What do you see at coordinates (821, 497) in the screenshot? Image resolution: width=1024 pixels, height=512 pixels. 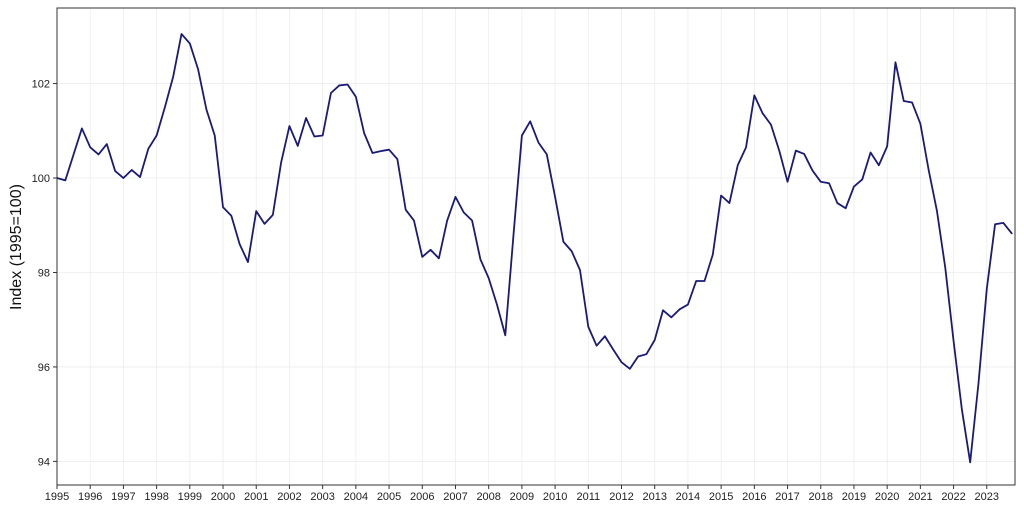 I see `x-tick-label: 2018` at bounding box center [821, 497].